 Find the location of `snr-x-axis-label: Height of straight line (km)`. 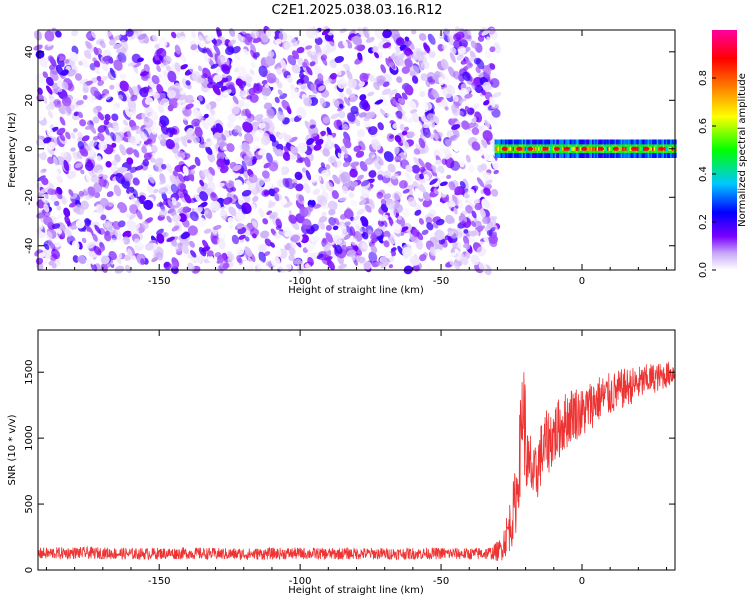

snr-x-axis-label: Height of straight line (km) is located at coordinates (356, 590).